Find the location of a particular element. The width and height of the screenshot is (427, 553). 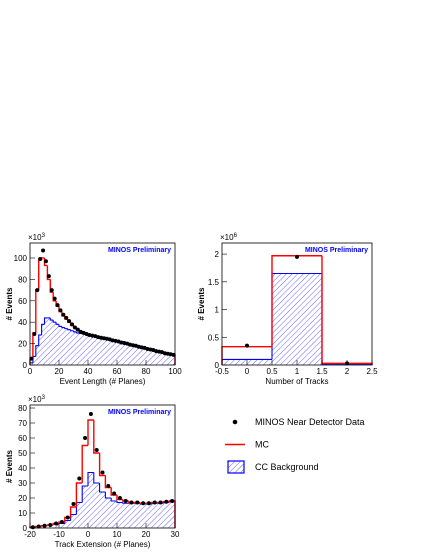

x-tick-label: 2 is located at coordinates (347, 371).